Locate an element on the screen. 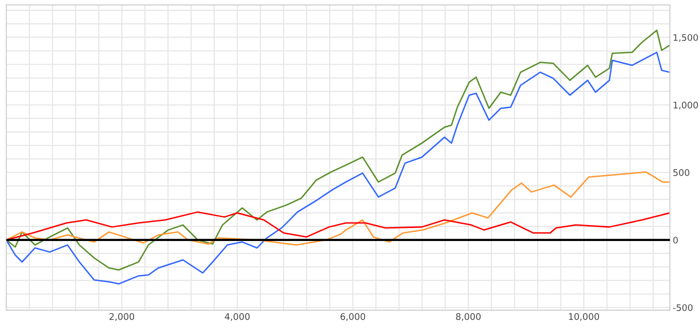 The width and height of the screenshot is (700, 330). x-tick-label: 2,000 is located at coordinates (122, 317).